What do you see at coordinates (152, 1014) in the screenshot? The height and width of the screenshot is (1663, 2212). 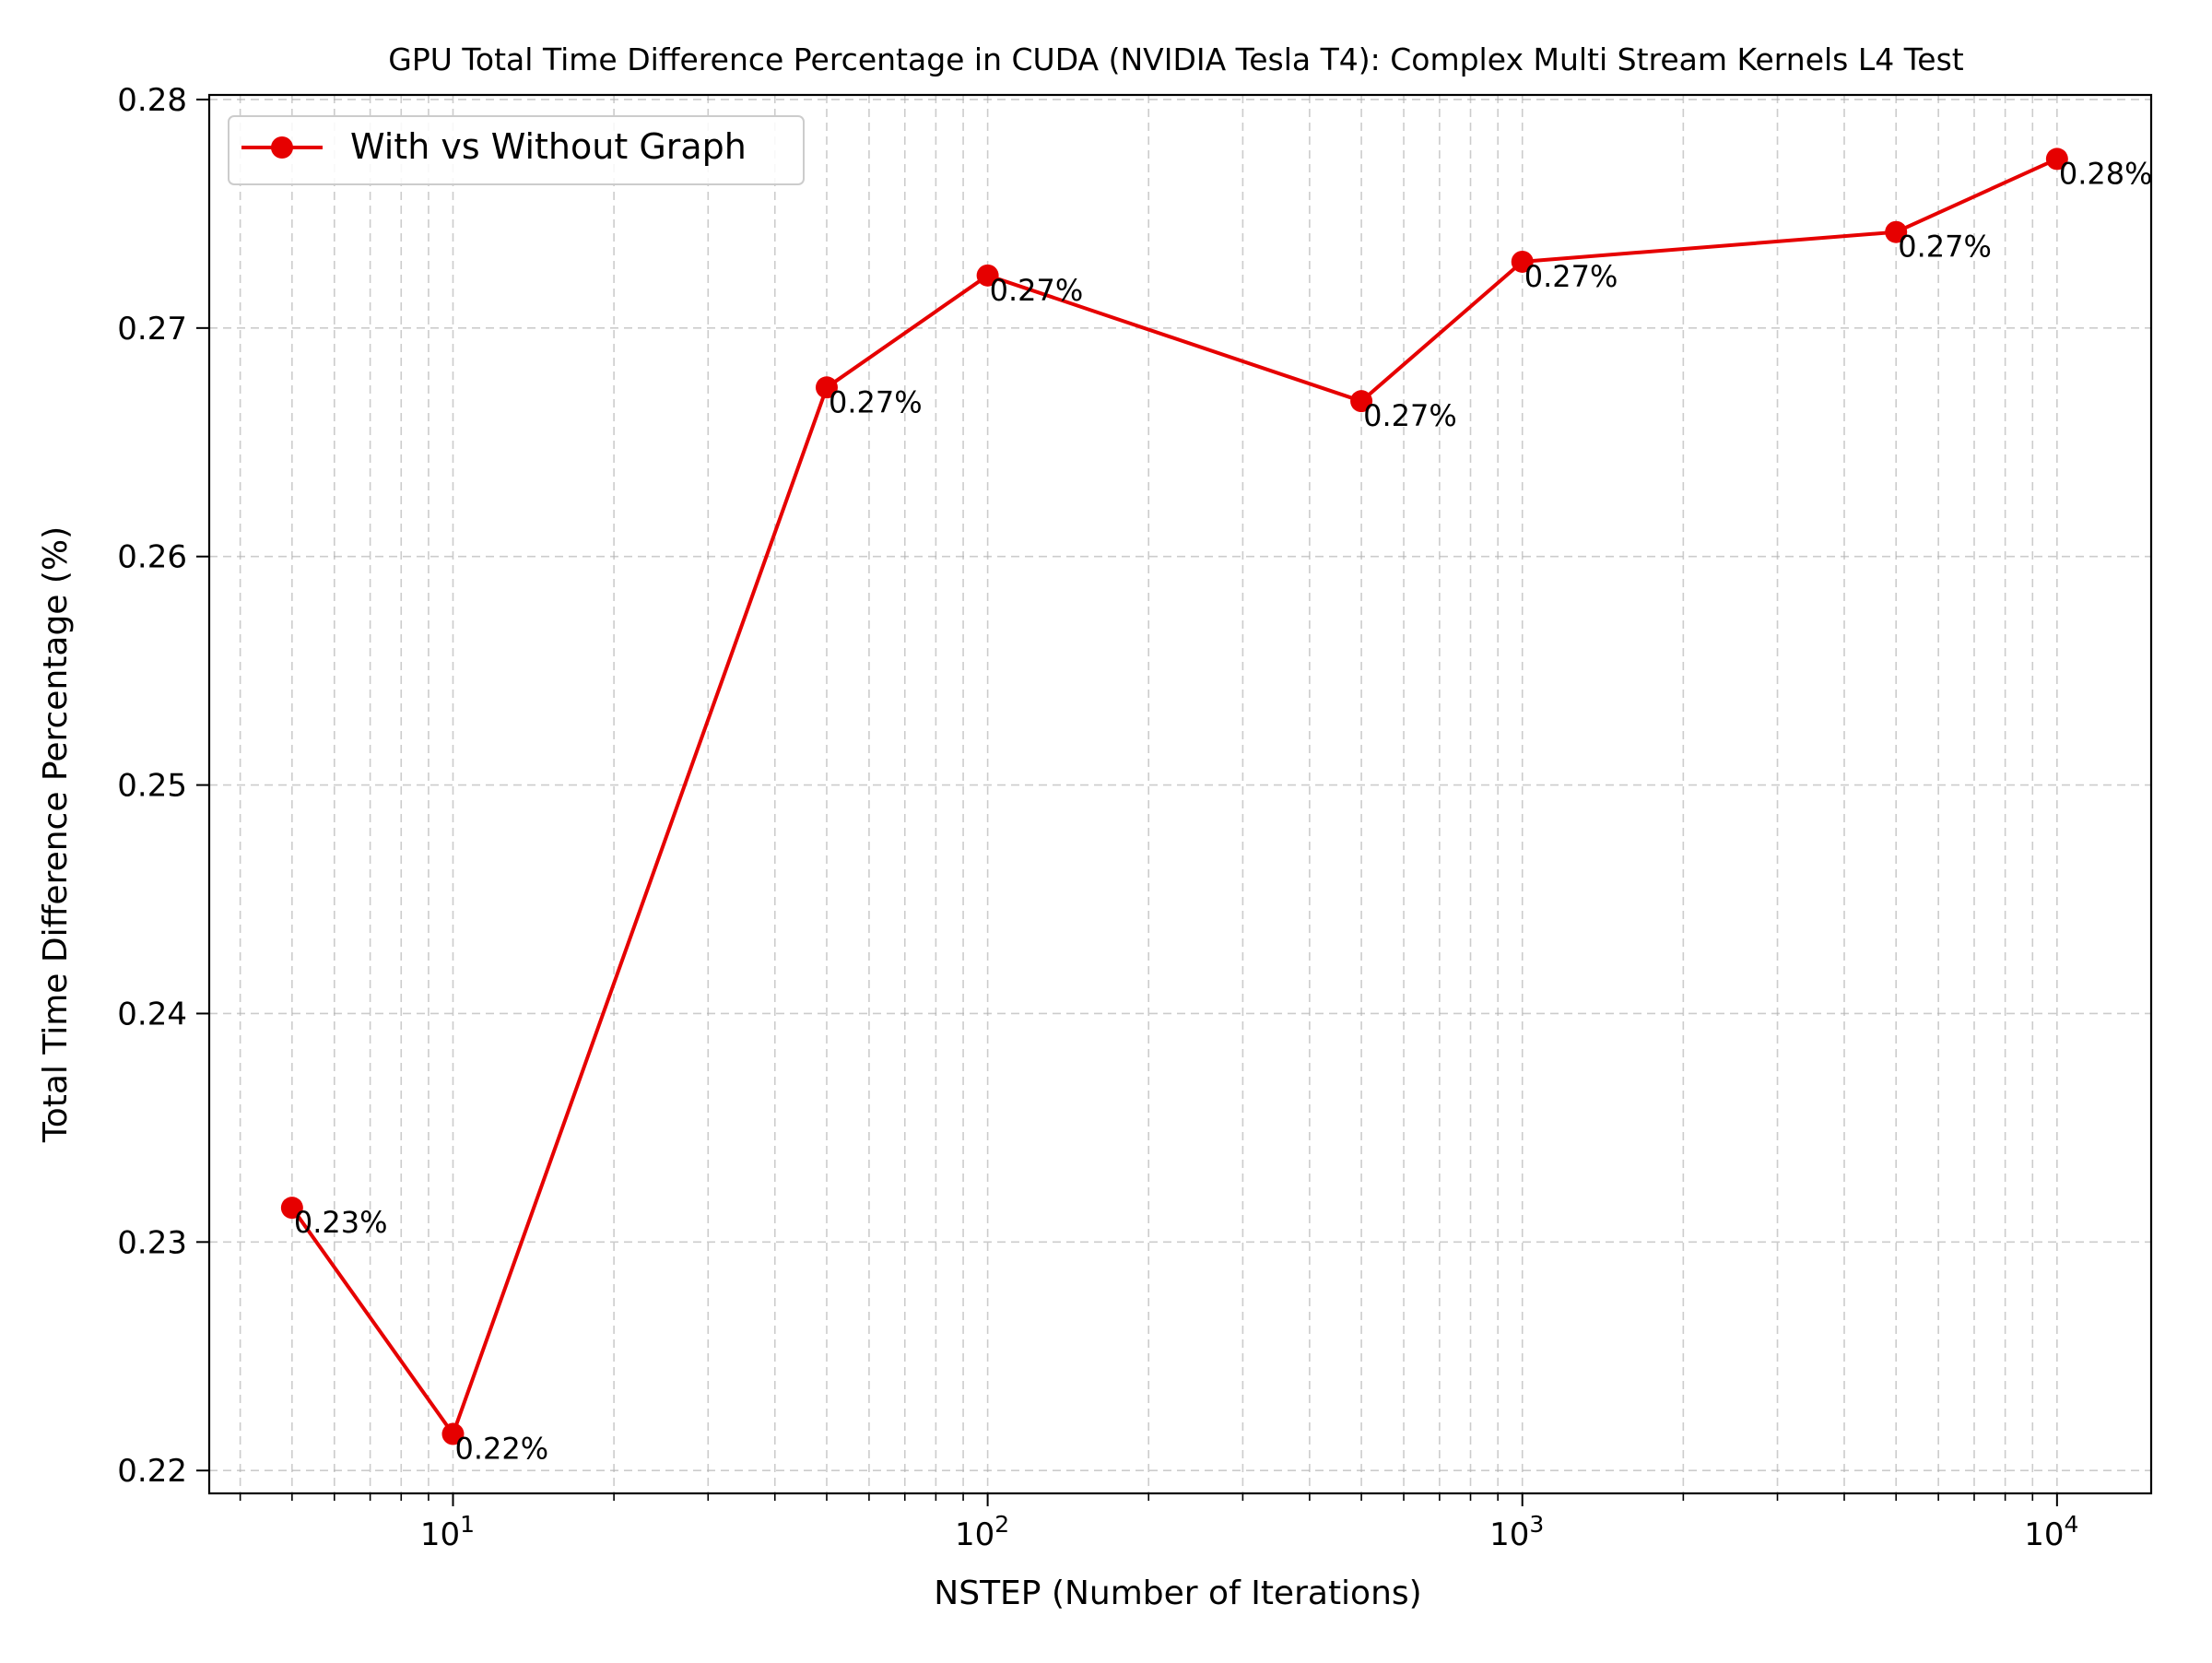 I see `y-tick-label: 0.24` at bounding box center [152, 1014].